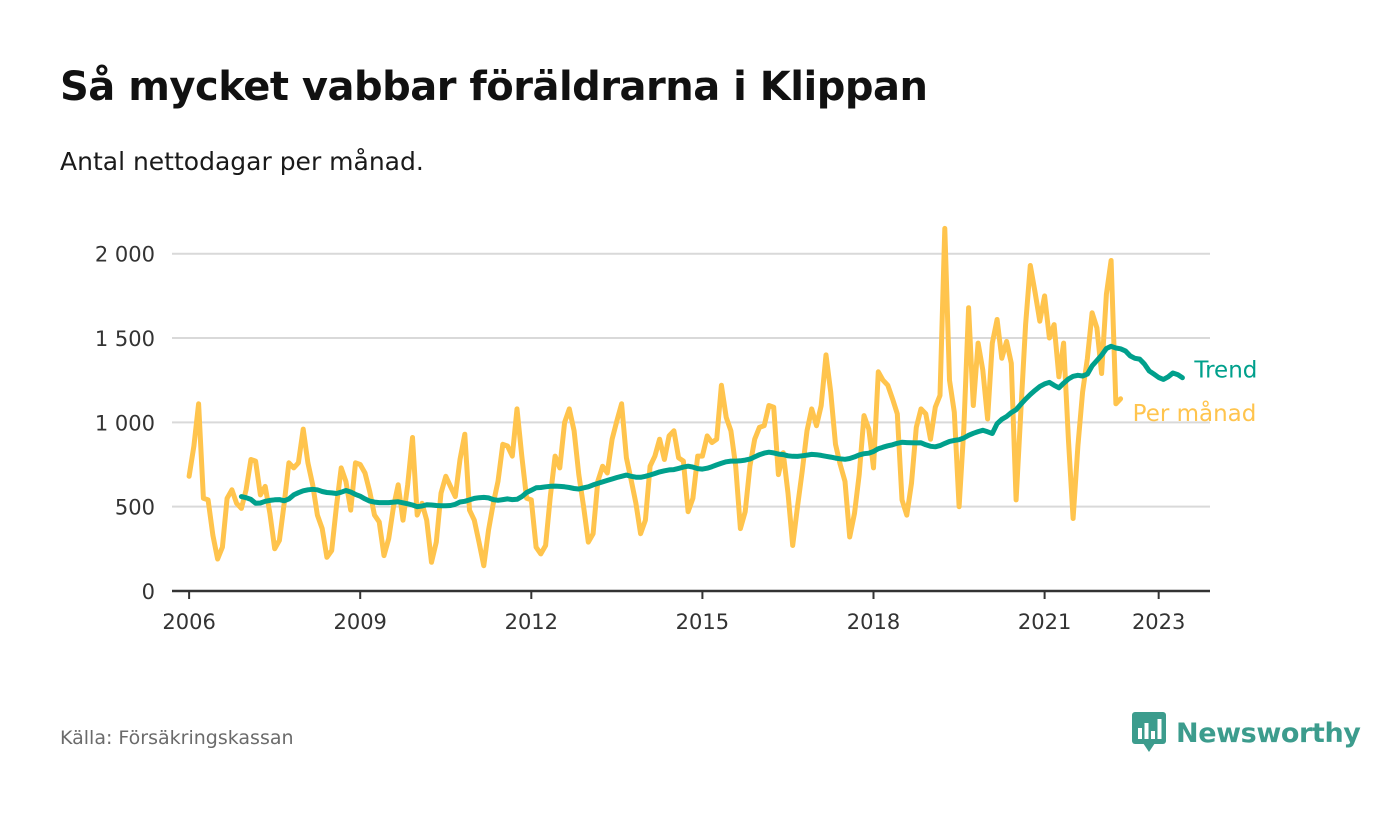 The height and width of the screenshot is (813, 1400). I want to click on series-end-labels: Per månad Trend, so click(1195, 392).